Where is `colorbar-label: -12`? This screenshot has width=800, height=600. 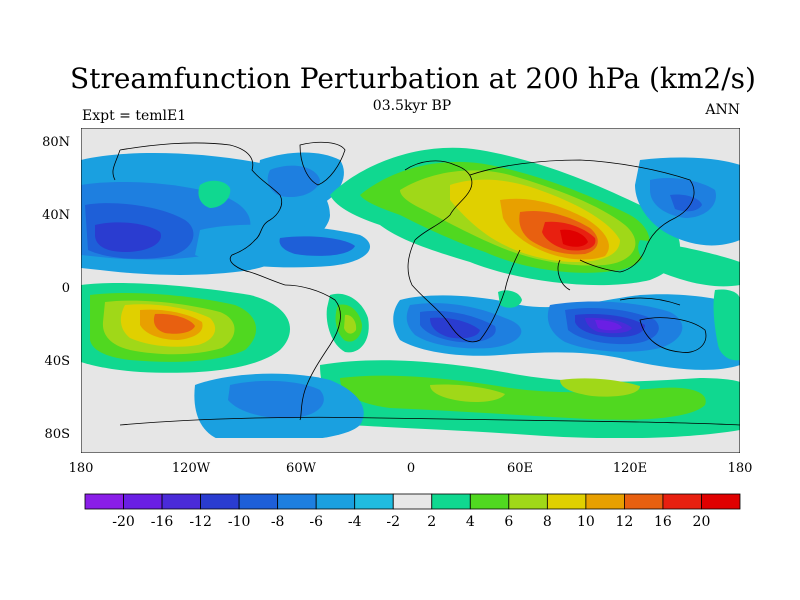 colorbar-label: -12 is located at coordinates (200, 522).